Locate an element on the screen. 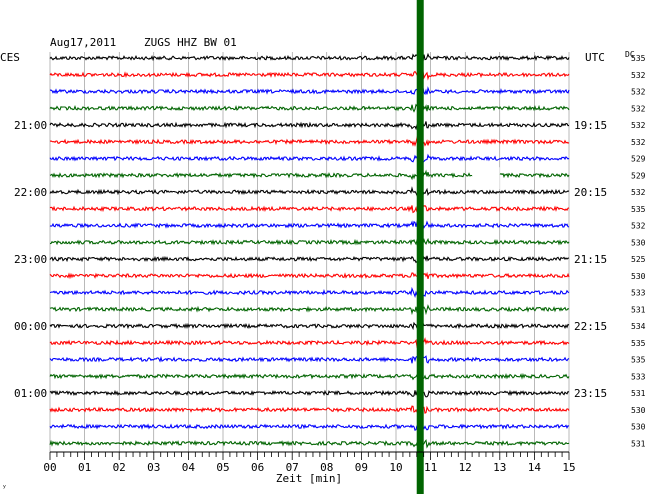  date-label: Aug17,2011 is located at coordinates (83, 42).